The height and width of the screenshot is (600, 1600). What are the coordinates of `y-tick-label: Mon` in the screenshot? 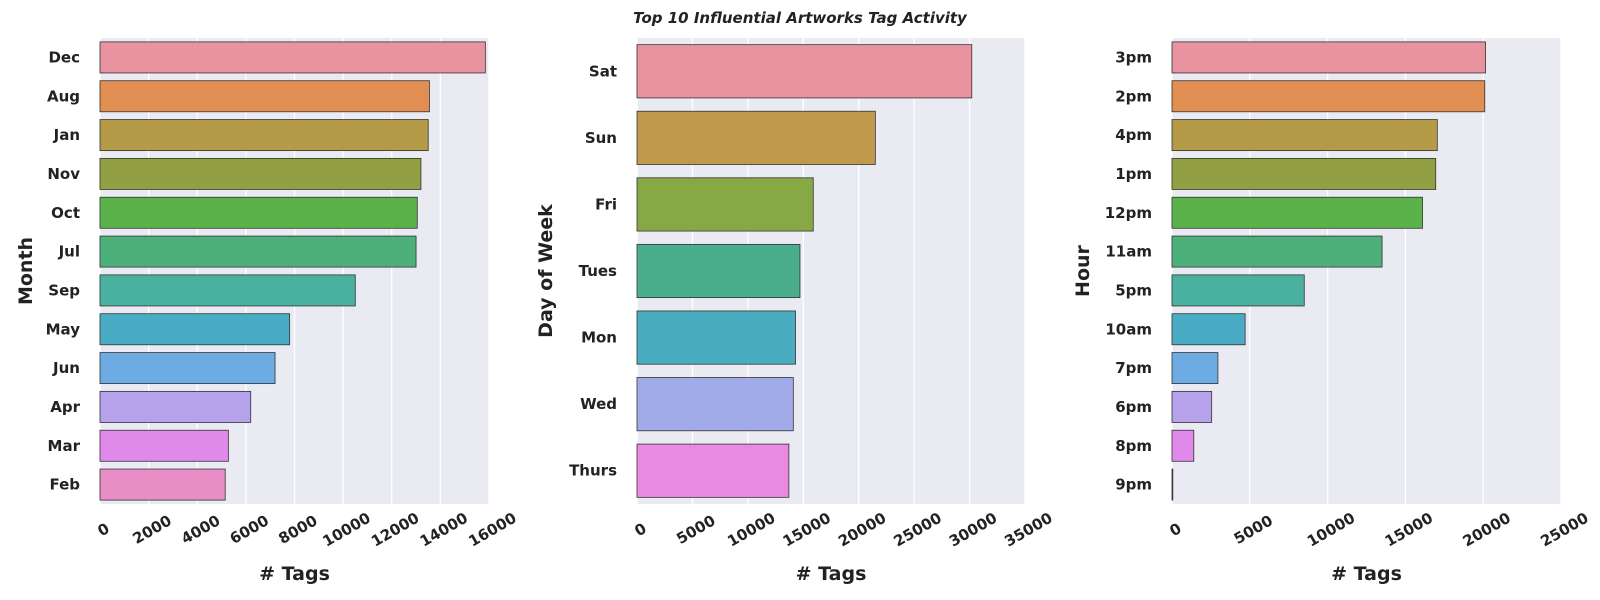 It's located at (599, 338).